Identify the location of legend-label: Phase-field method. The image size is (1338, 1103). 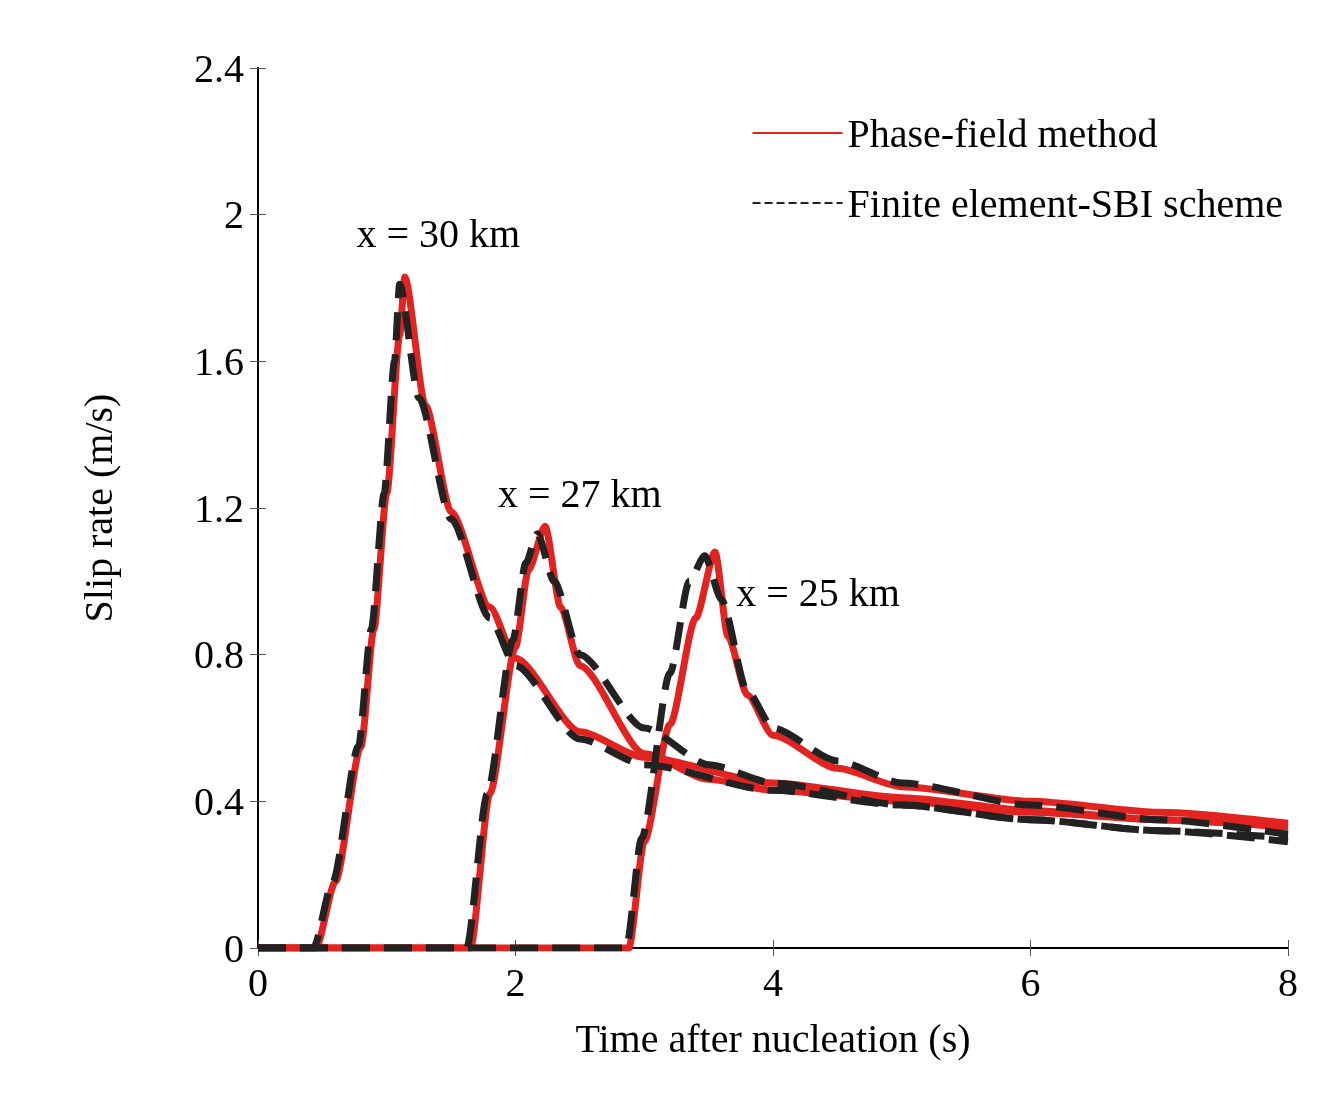
(1002, 133).